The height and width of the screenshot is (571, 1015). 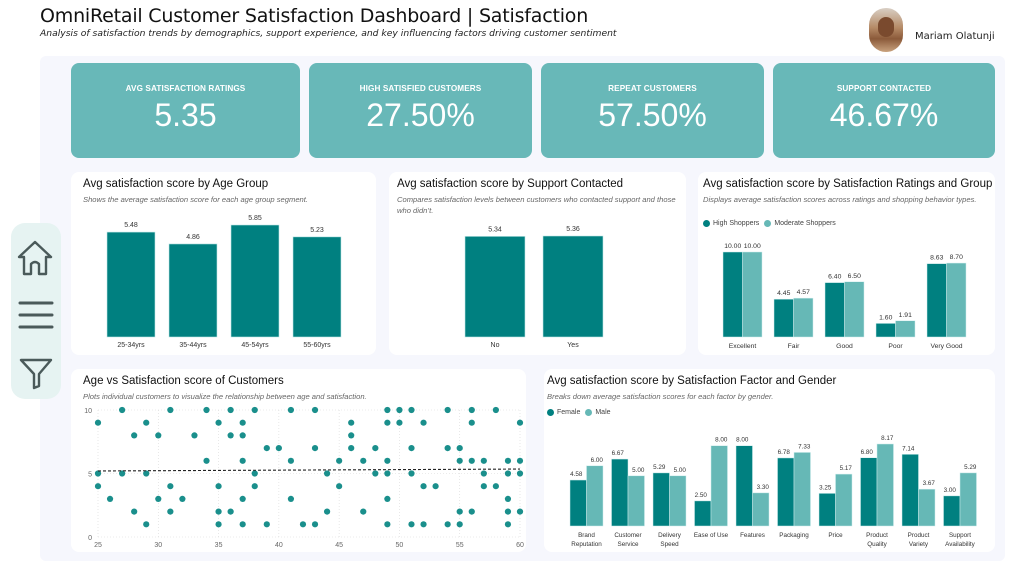 What do you see at coordinates (834, 277) in the screenshot?
I see `data-label: 6.40` at bounding box center [834, 277].